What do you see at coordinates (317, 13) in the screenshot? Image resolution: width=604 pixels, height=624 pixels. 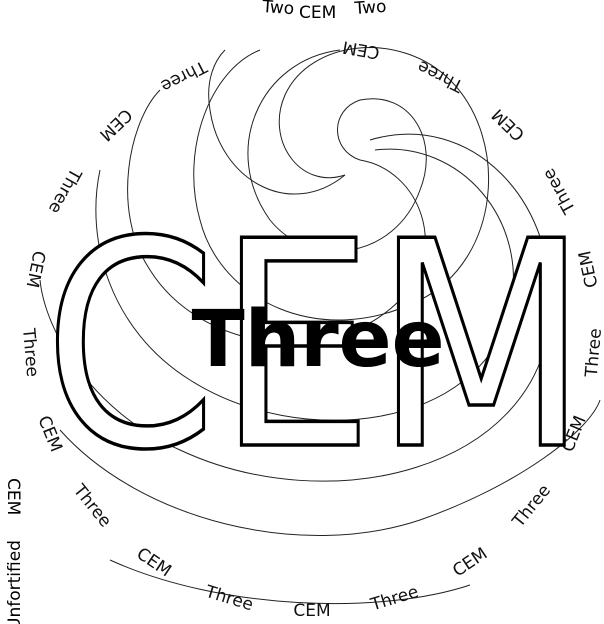 I see `outer-word: CEM` at bounding box center [317, 13].